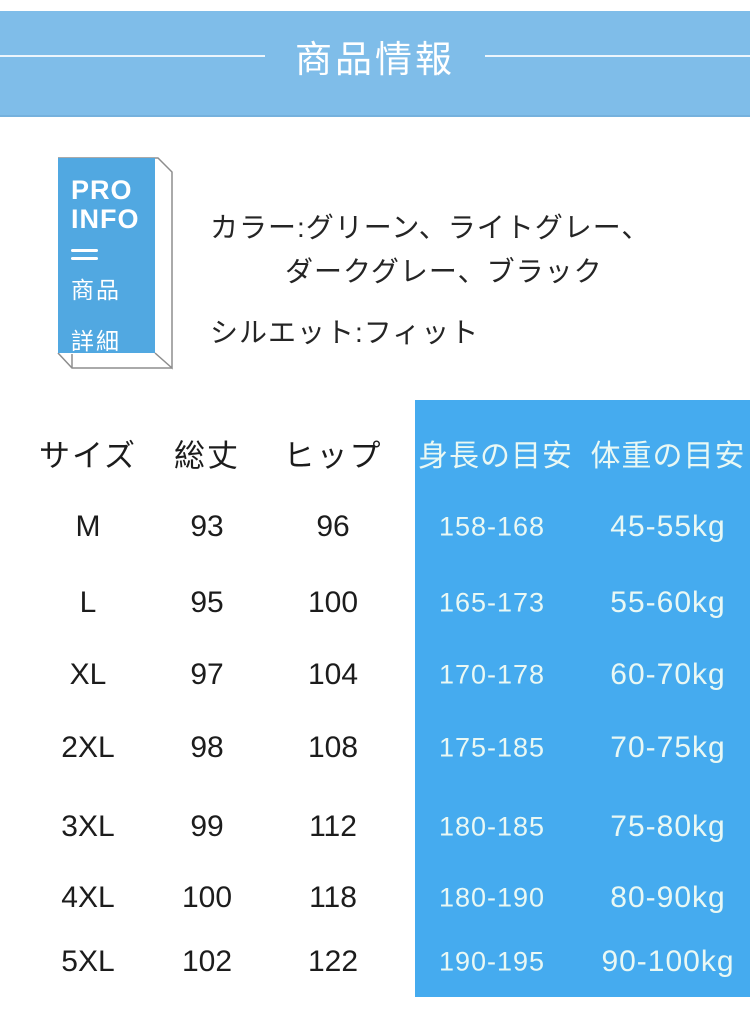 Image resolution: width=750 pixels, height=1022 pixels. What do you see at coordinates (333, 826) in the screenshot?
I see `table-cell: 112` at bounding box center [333, 826].